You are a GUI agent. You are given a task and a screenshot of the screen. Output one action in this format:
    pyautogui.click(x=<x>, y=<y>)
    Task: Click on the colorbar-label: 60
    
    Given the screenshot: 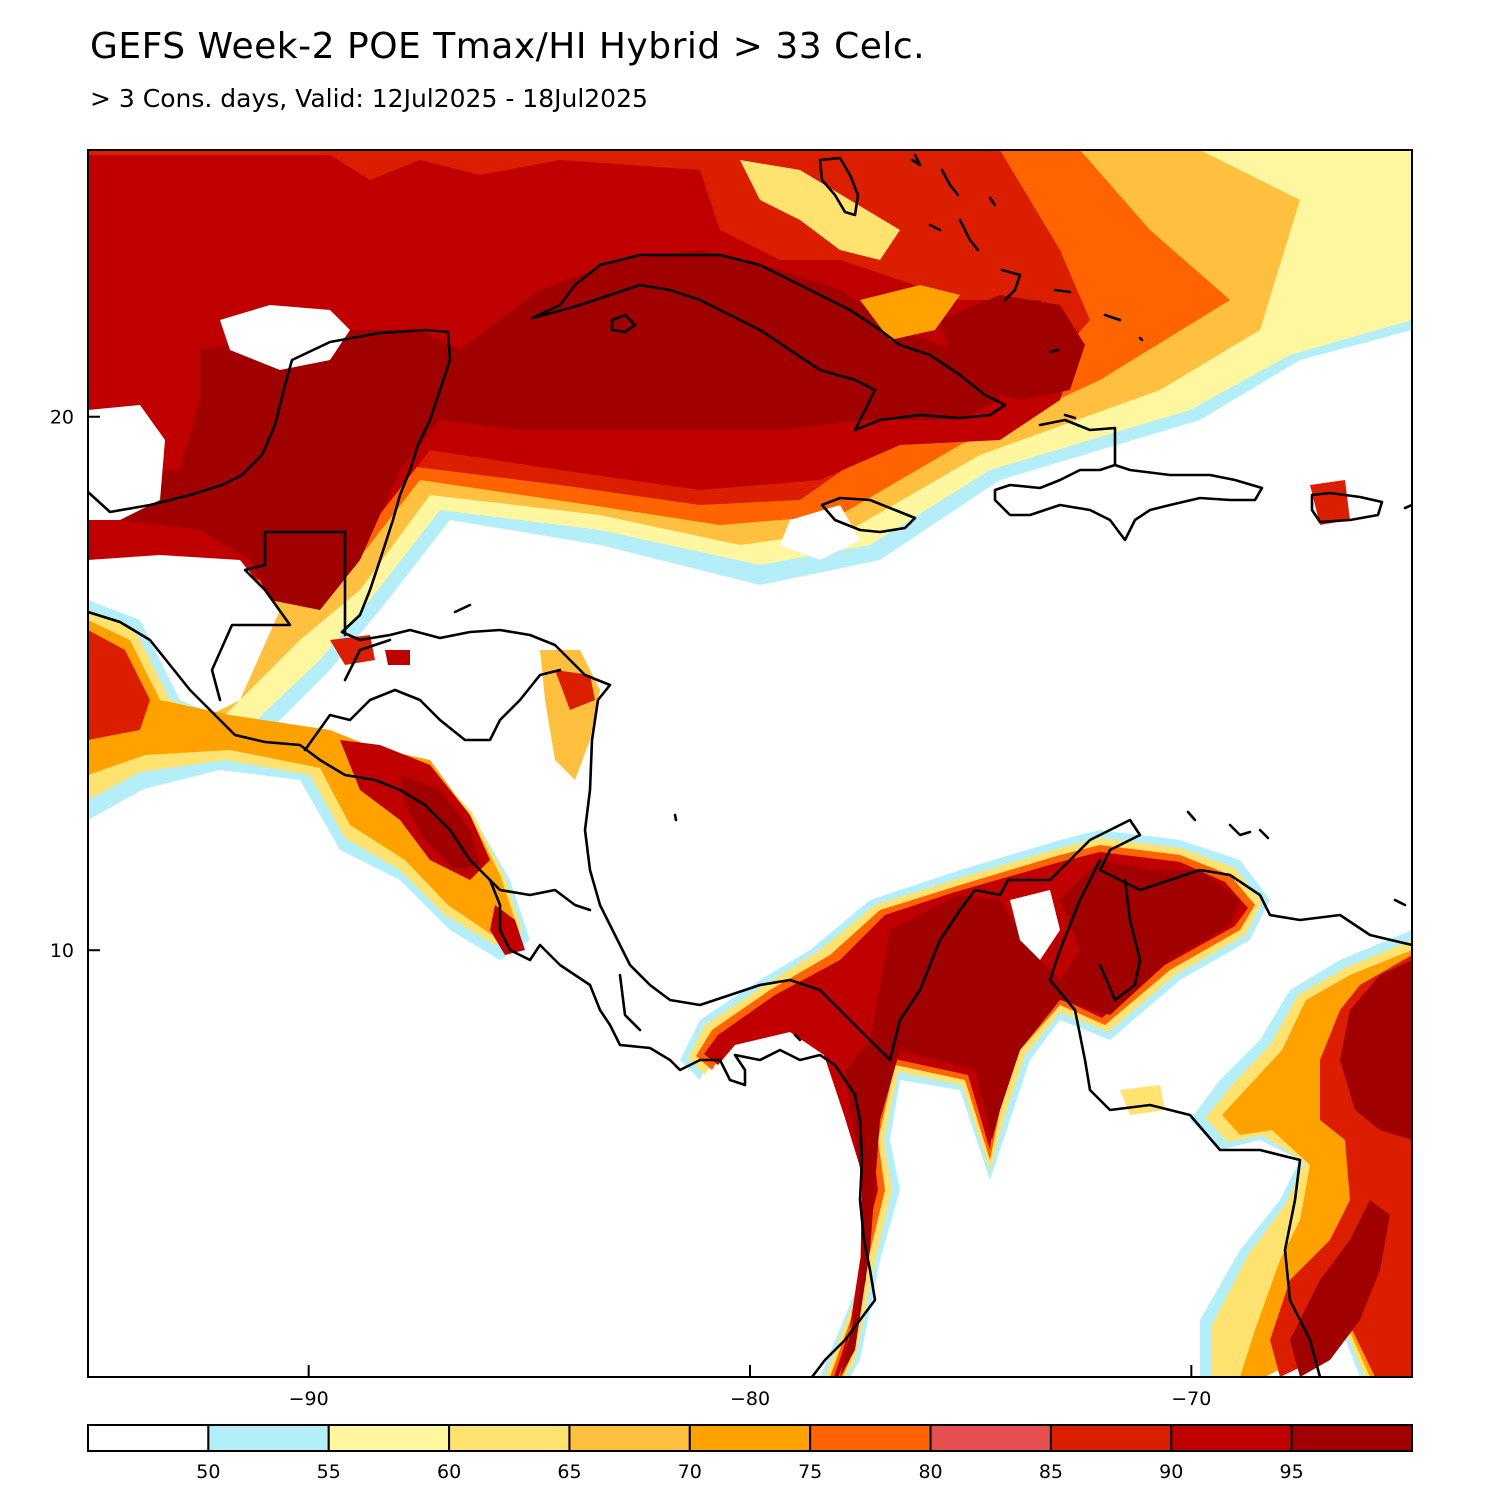 What is the action you would take?
    pyautogui.click(x=449, y=1472)
    